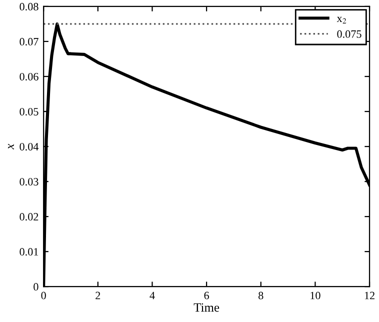 The image size is (379, 322). I want to click on y-axis-title: x, so click(11, 147).